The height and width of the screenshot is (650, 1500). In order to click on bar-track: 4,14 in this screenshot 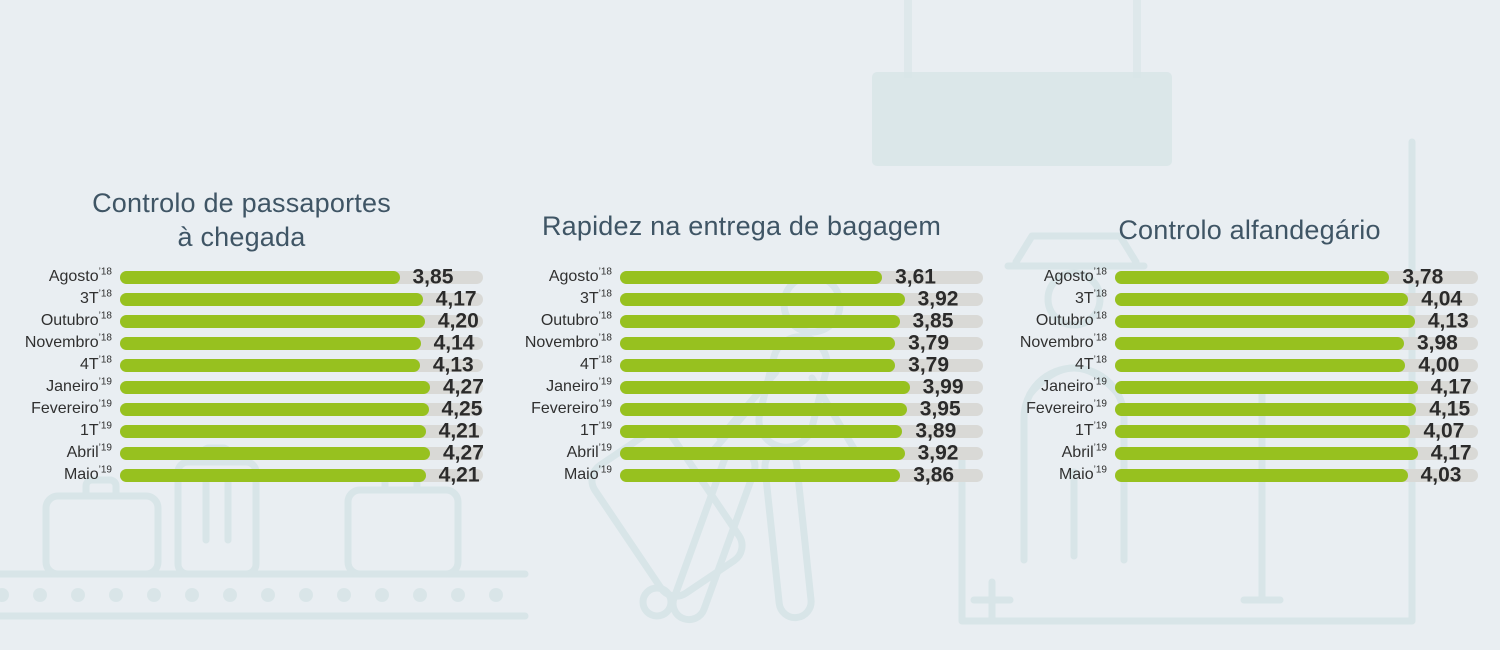, I will do `click(301, 343)`.